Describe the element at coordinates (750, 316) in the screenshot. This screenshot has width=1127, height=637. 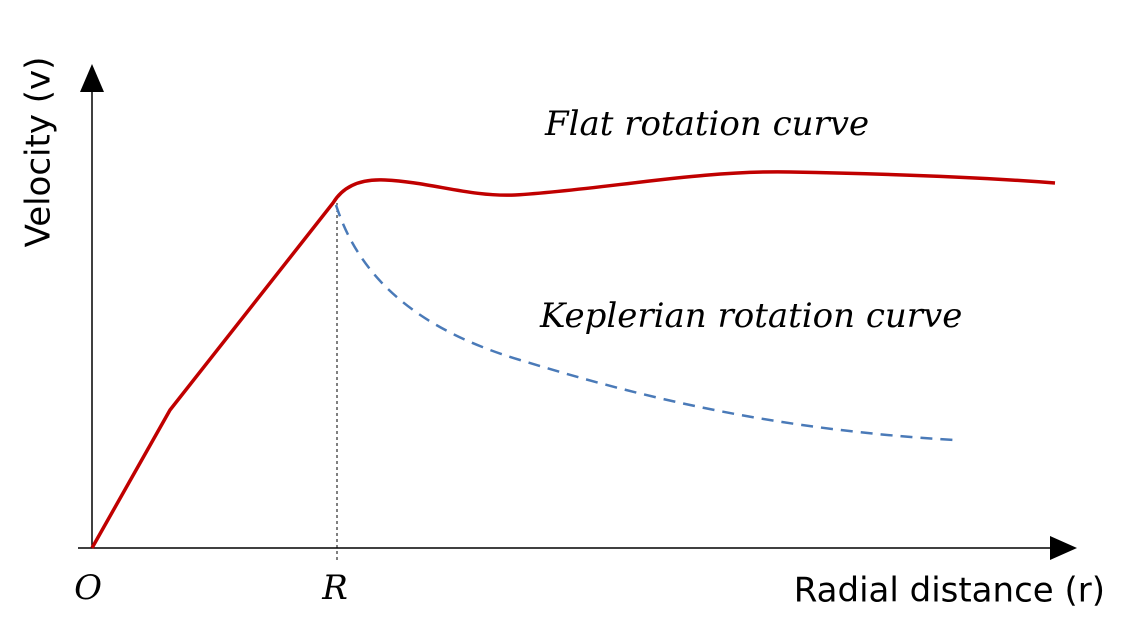
I see `keplerian-label: Keplerian rotation curve` at that location.